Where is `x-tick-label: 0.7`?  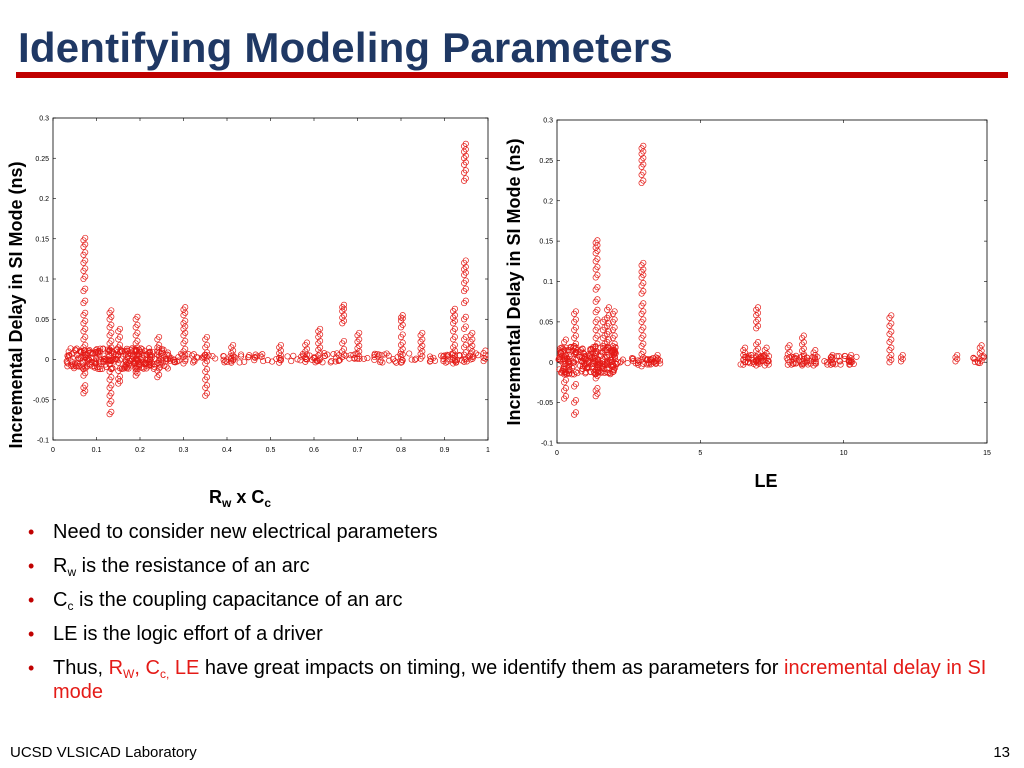 x-tick-label: 0.7 is located at coordinates (358, 450).